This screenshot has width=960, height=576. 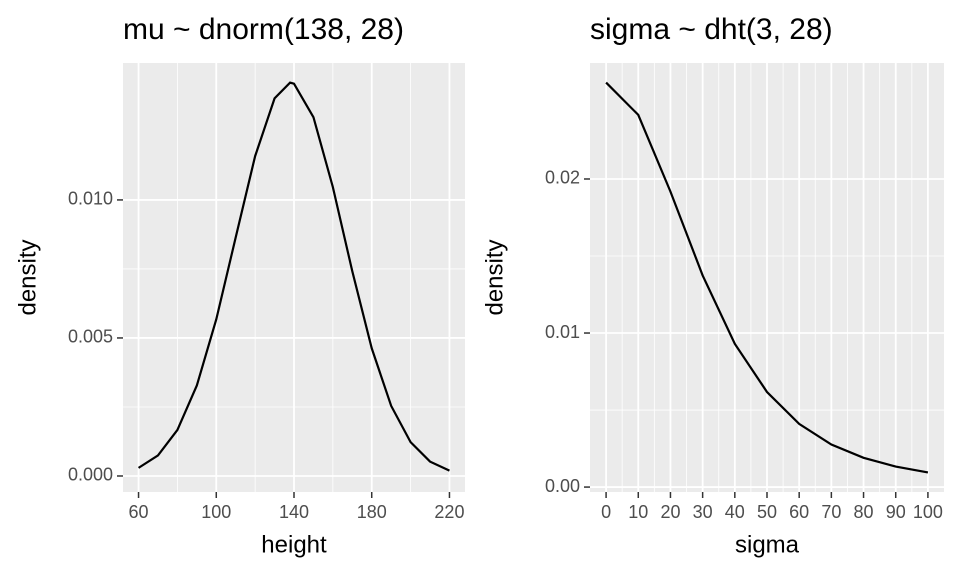 What do you see at coordinates (562, 178) in the screenshot?
I see `y-tick-label: 0.02` at bounding box center [562, 178].